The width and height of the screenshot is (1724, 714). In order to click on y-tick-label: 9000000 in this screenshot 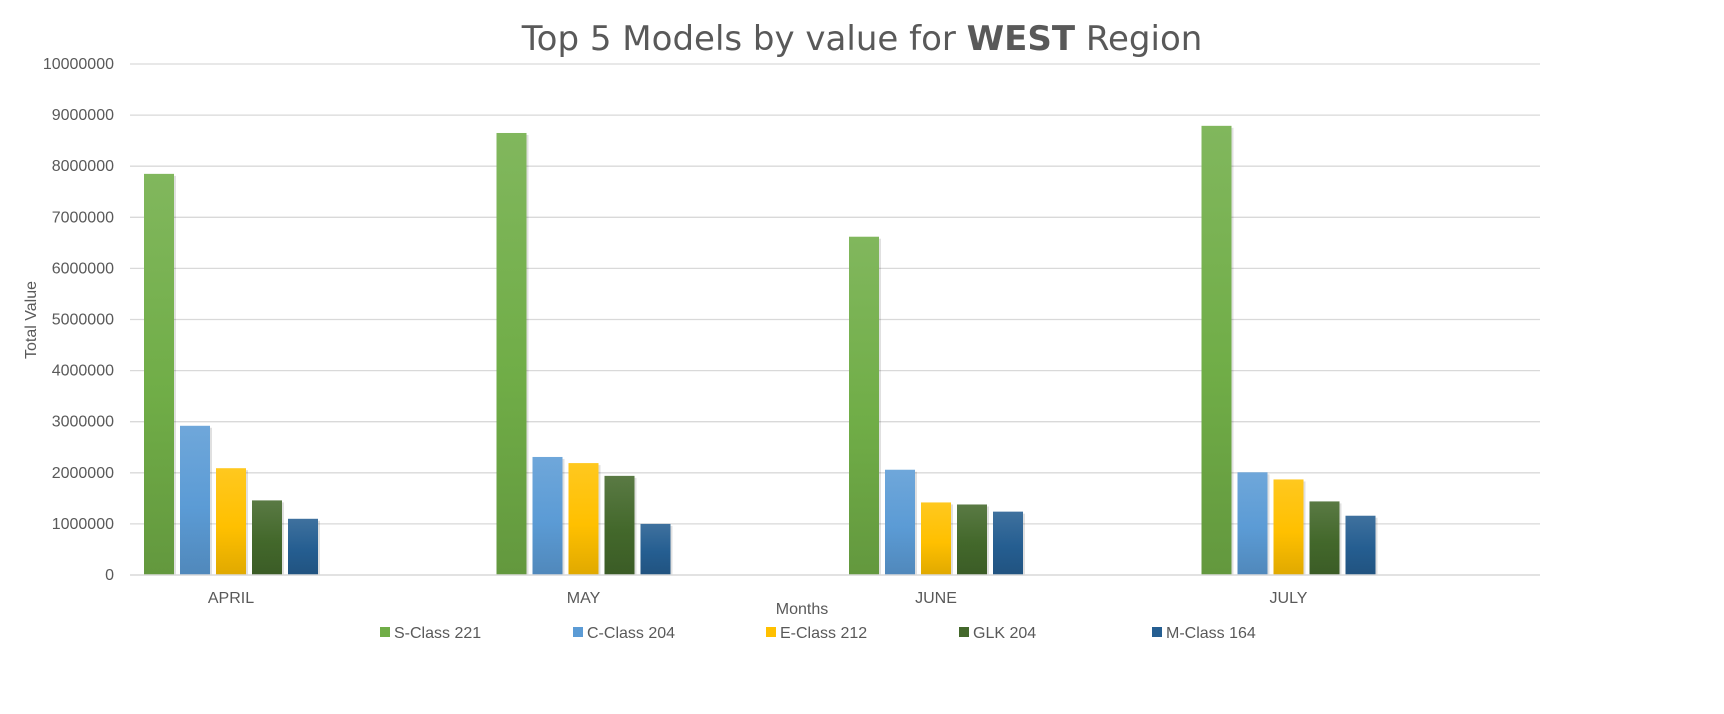, I will do `click(83, 115)`.